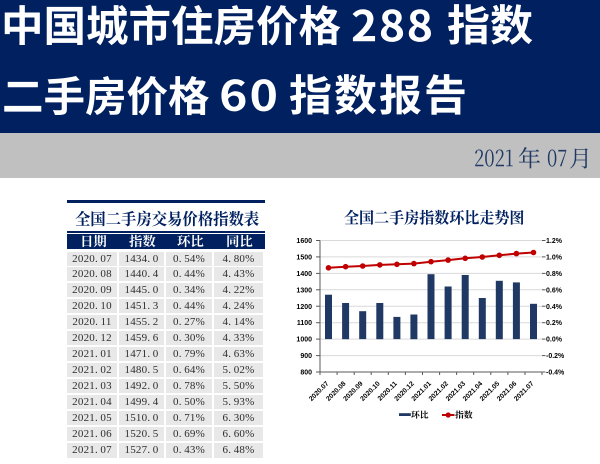 Image resolution: width=600 pixels, height=464 pixels. What do you see at coordinates (554, 323) in the screenshot?
I see `svg-text: 0.2%` at bounding box center [554, 323].